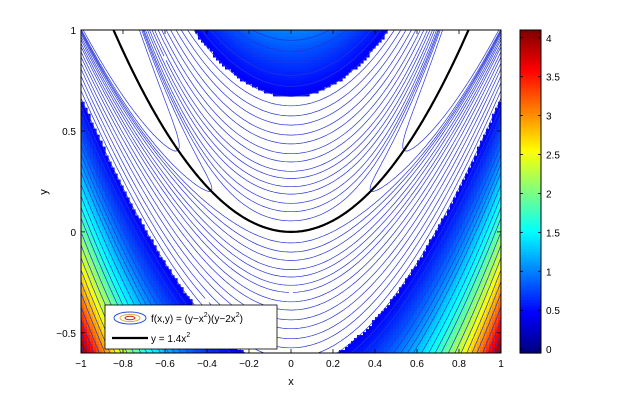 Image resolution: width=623 pixels, height=405 pixels. I want to click on colorbar: 0 0.5 1 1.5 2 2.5 3 3.5 4, so click(540, 193).